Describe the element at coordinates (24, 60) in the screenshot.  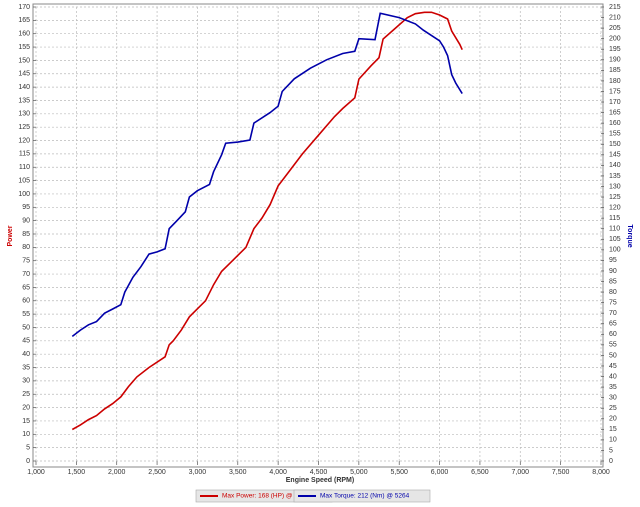
I see `y-tick-label: 150` at that location.